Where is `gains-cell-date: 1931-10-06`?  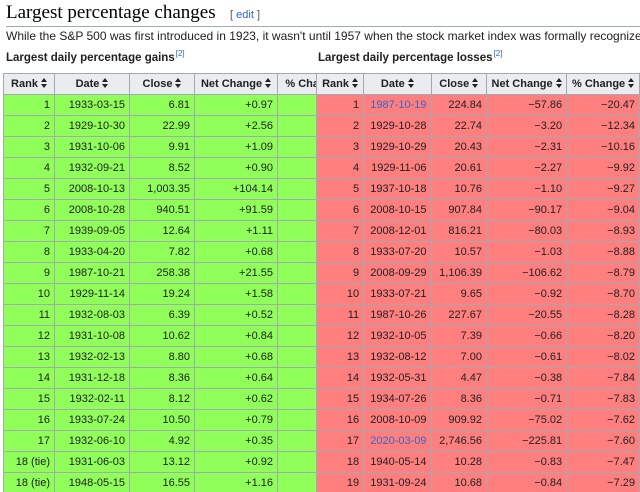 gains-cell-date: 1931-10-06 is located at coordinates (92, 147).